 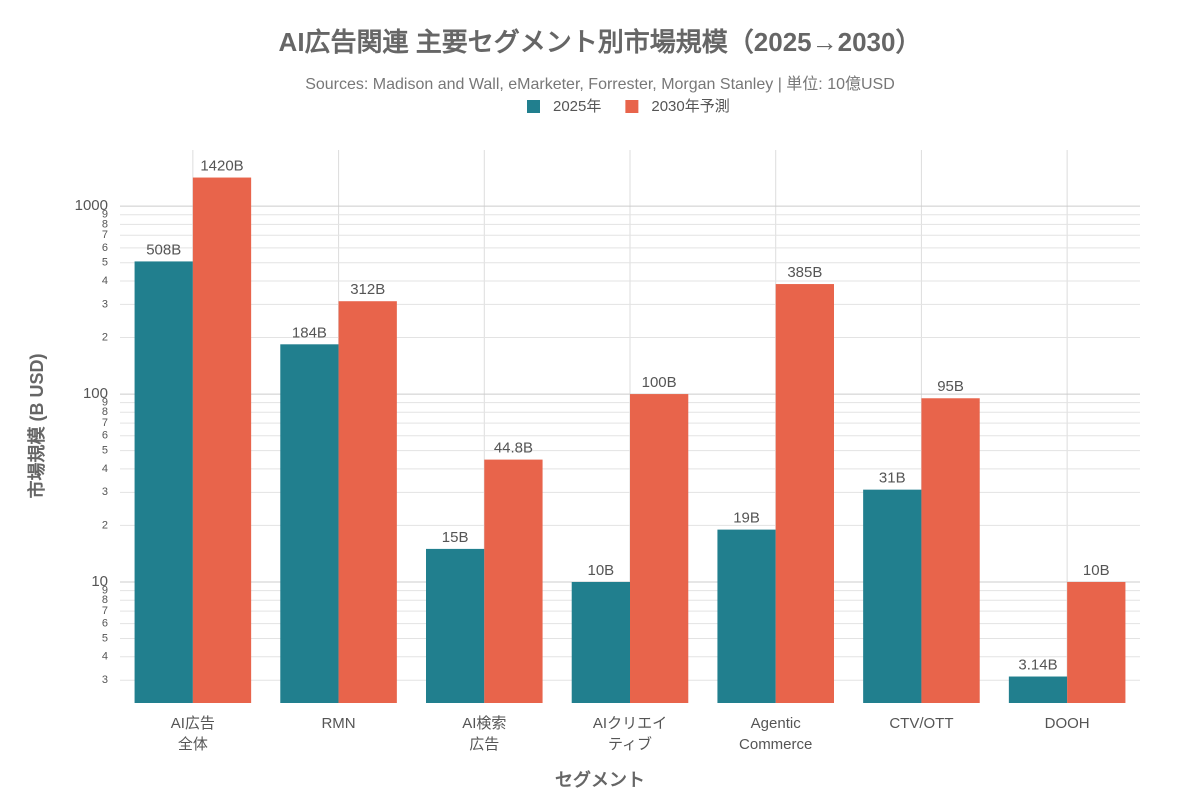 What do you see at coordinates (455, 537) in the screenshot?
I see `data-label: 15B` at bounding box center [455, 537].